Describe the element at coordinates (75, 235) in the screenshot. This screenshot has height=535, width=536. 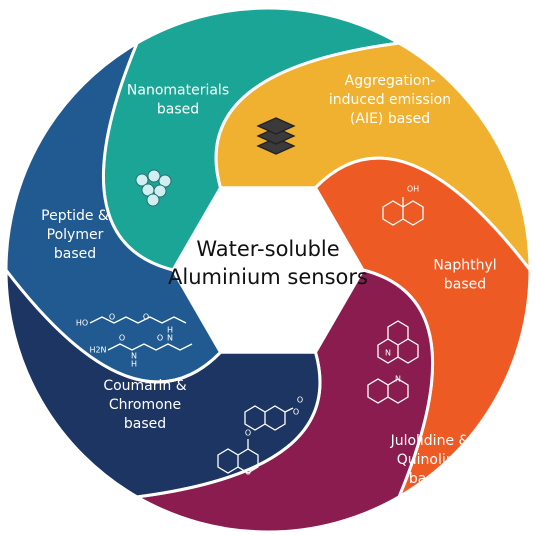
I see `segment-label: Polymer` at that location.